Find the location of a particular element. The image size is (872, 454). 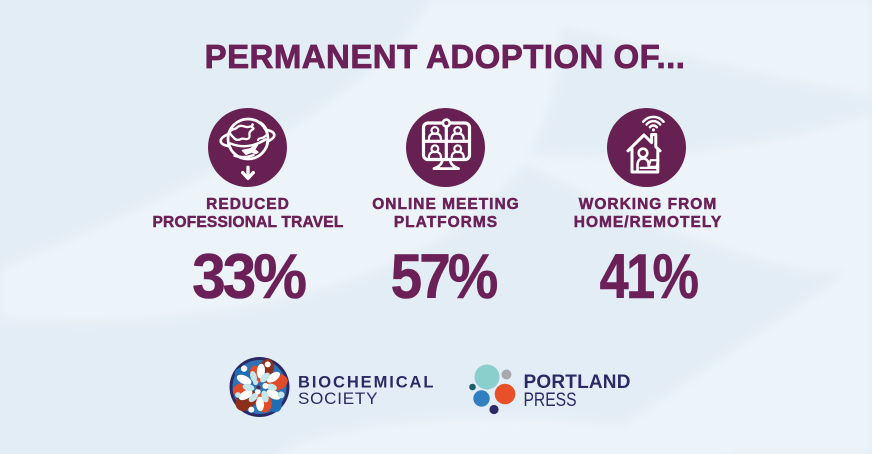

svg-text: PRESS is located at coordinates (550, 400).